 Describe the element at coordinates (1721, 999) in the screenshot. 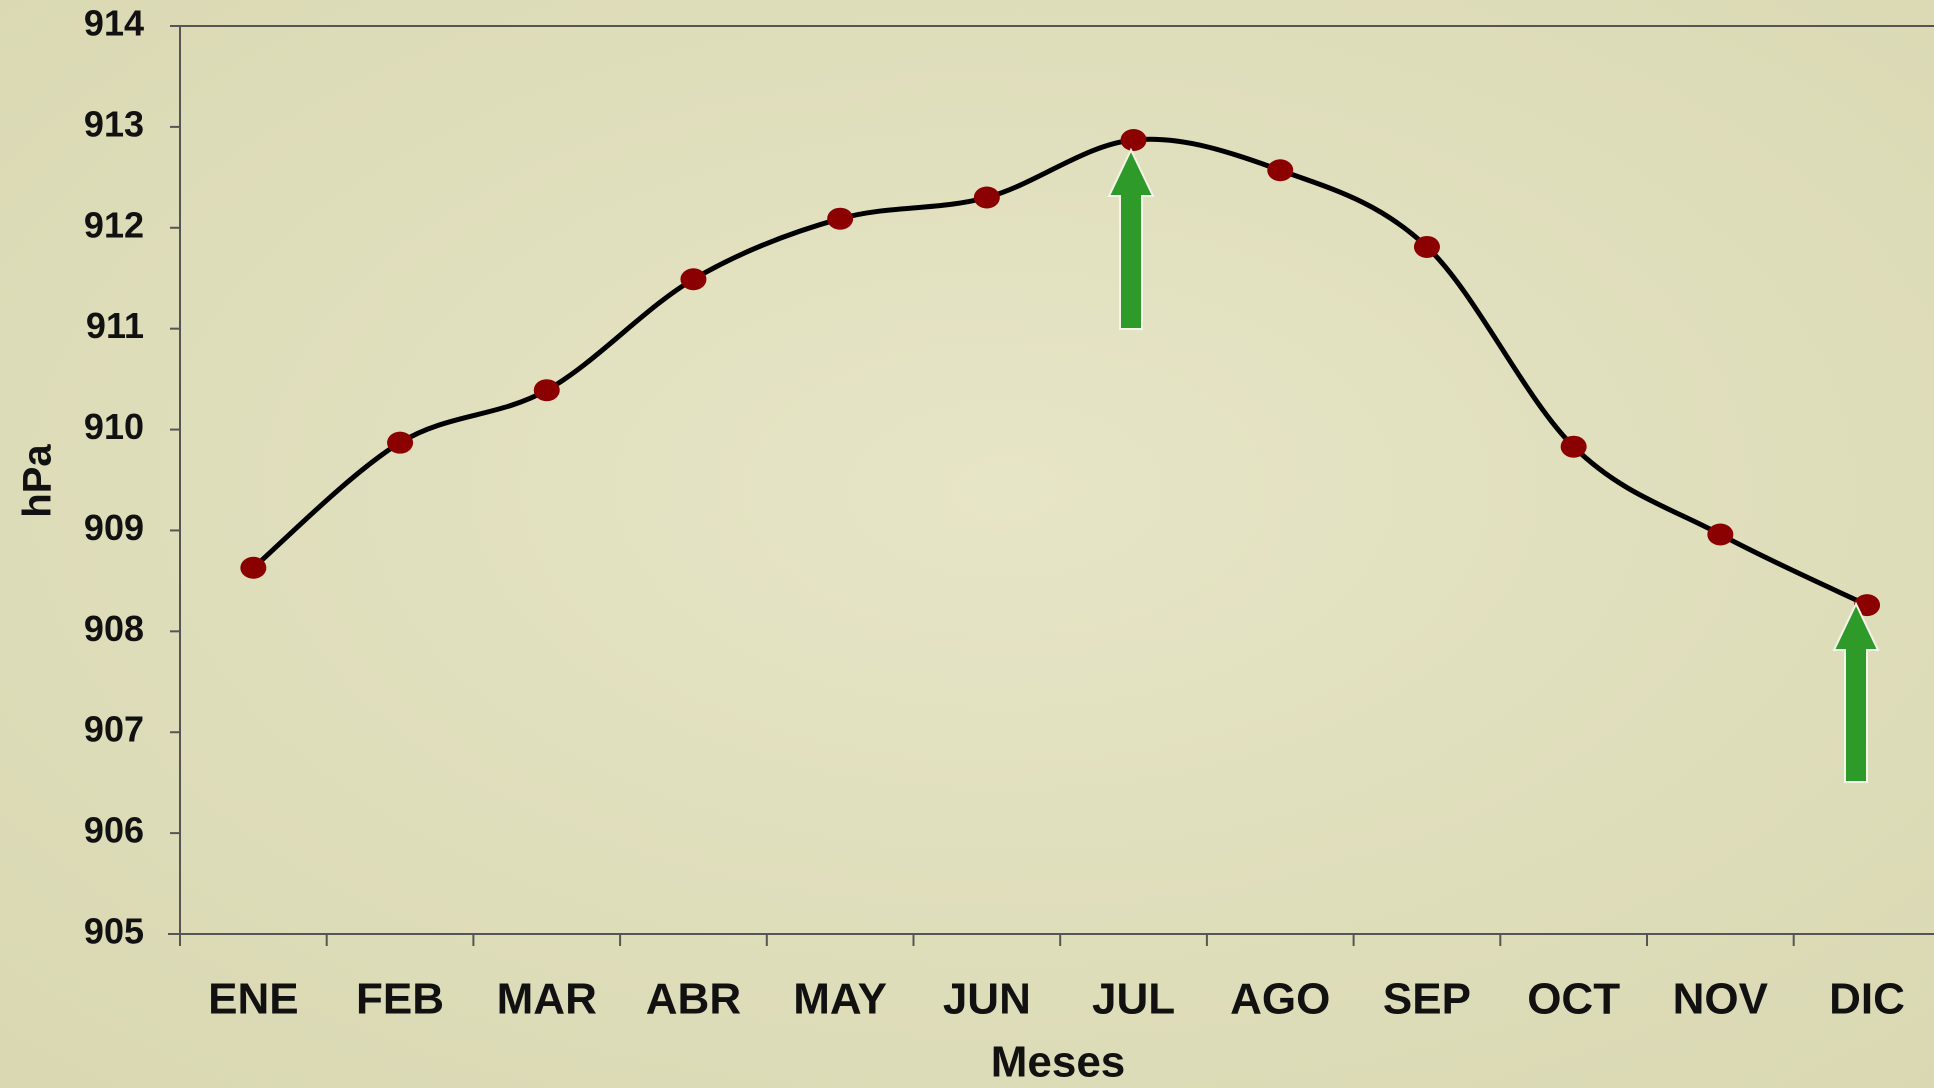

I see `x-tick-label: NOV` at that location.